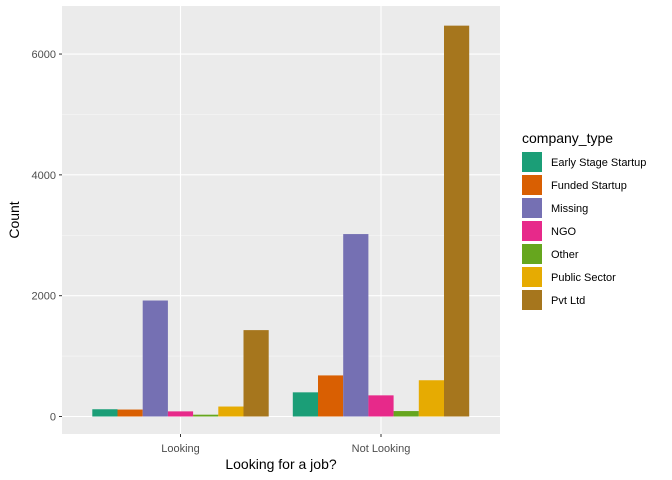 The image size is (672, 480). What do you see at coordinates (532, 300) in the screenshot?
I see `legend-key-pvt-ltd` at bounding box center [532, 300].